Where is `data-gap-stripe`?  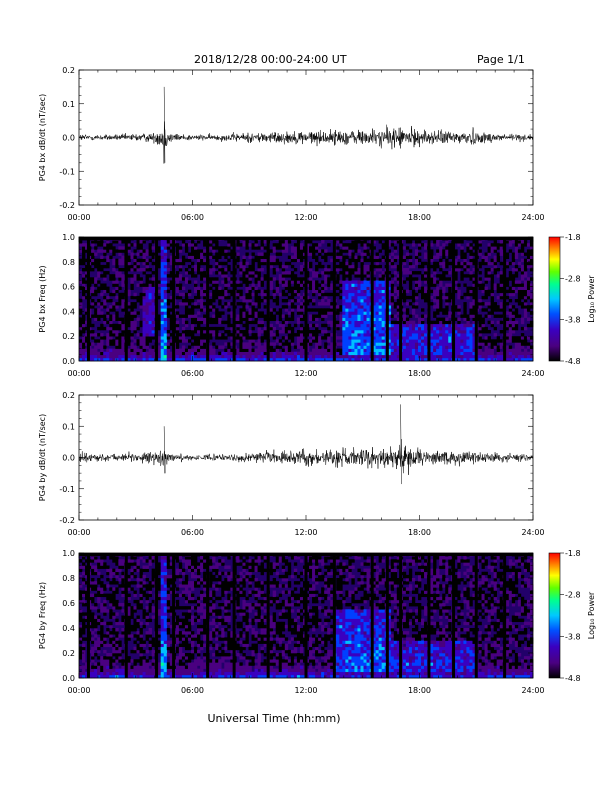 data-gap-stripe is located at coordinates (208, 299).